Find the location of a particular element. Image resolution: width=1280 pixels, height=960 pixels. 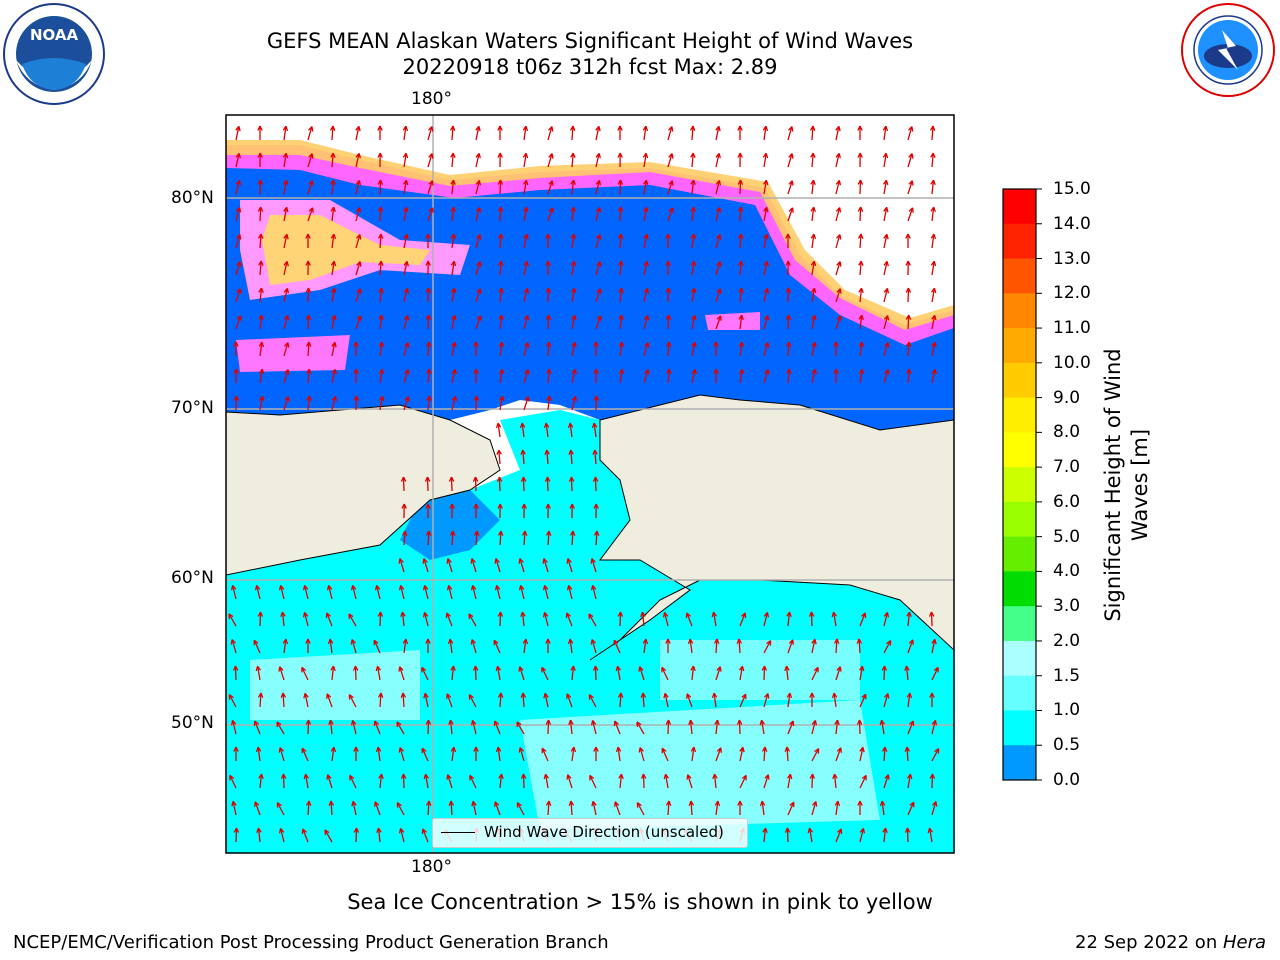

colorbar-tick-label: 3.0 is located at coordinates (1067, 606).